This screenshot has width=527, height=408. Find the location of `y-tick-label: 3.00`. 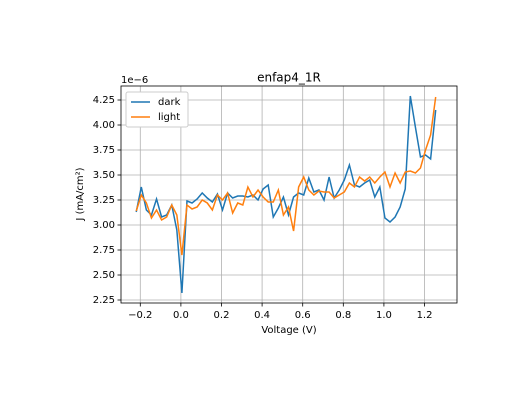

y-tick-label: 3.00 is located at coordinates (104, 225).